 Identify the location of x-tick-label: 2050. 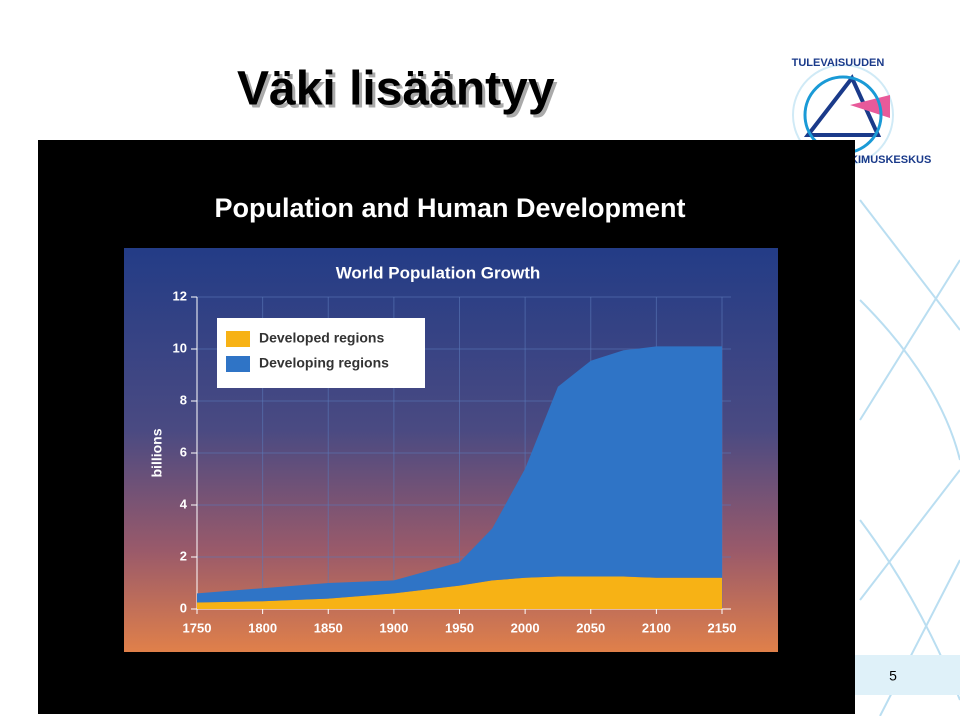
(590, 627).